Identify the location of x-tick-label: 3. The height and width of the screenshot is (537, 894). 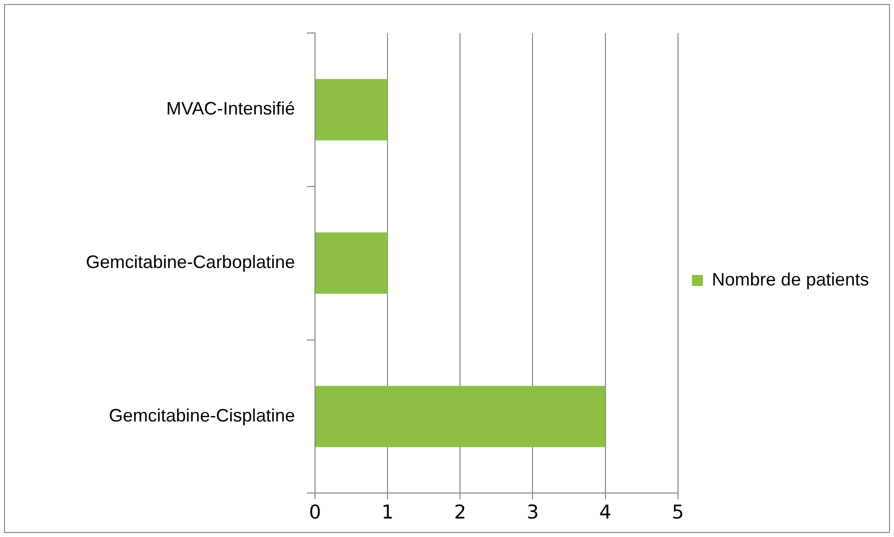
(532, 513).